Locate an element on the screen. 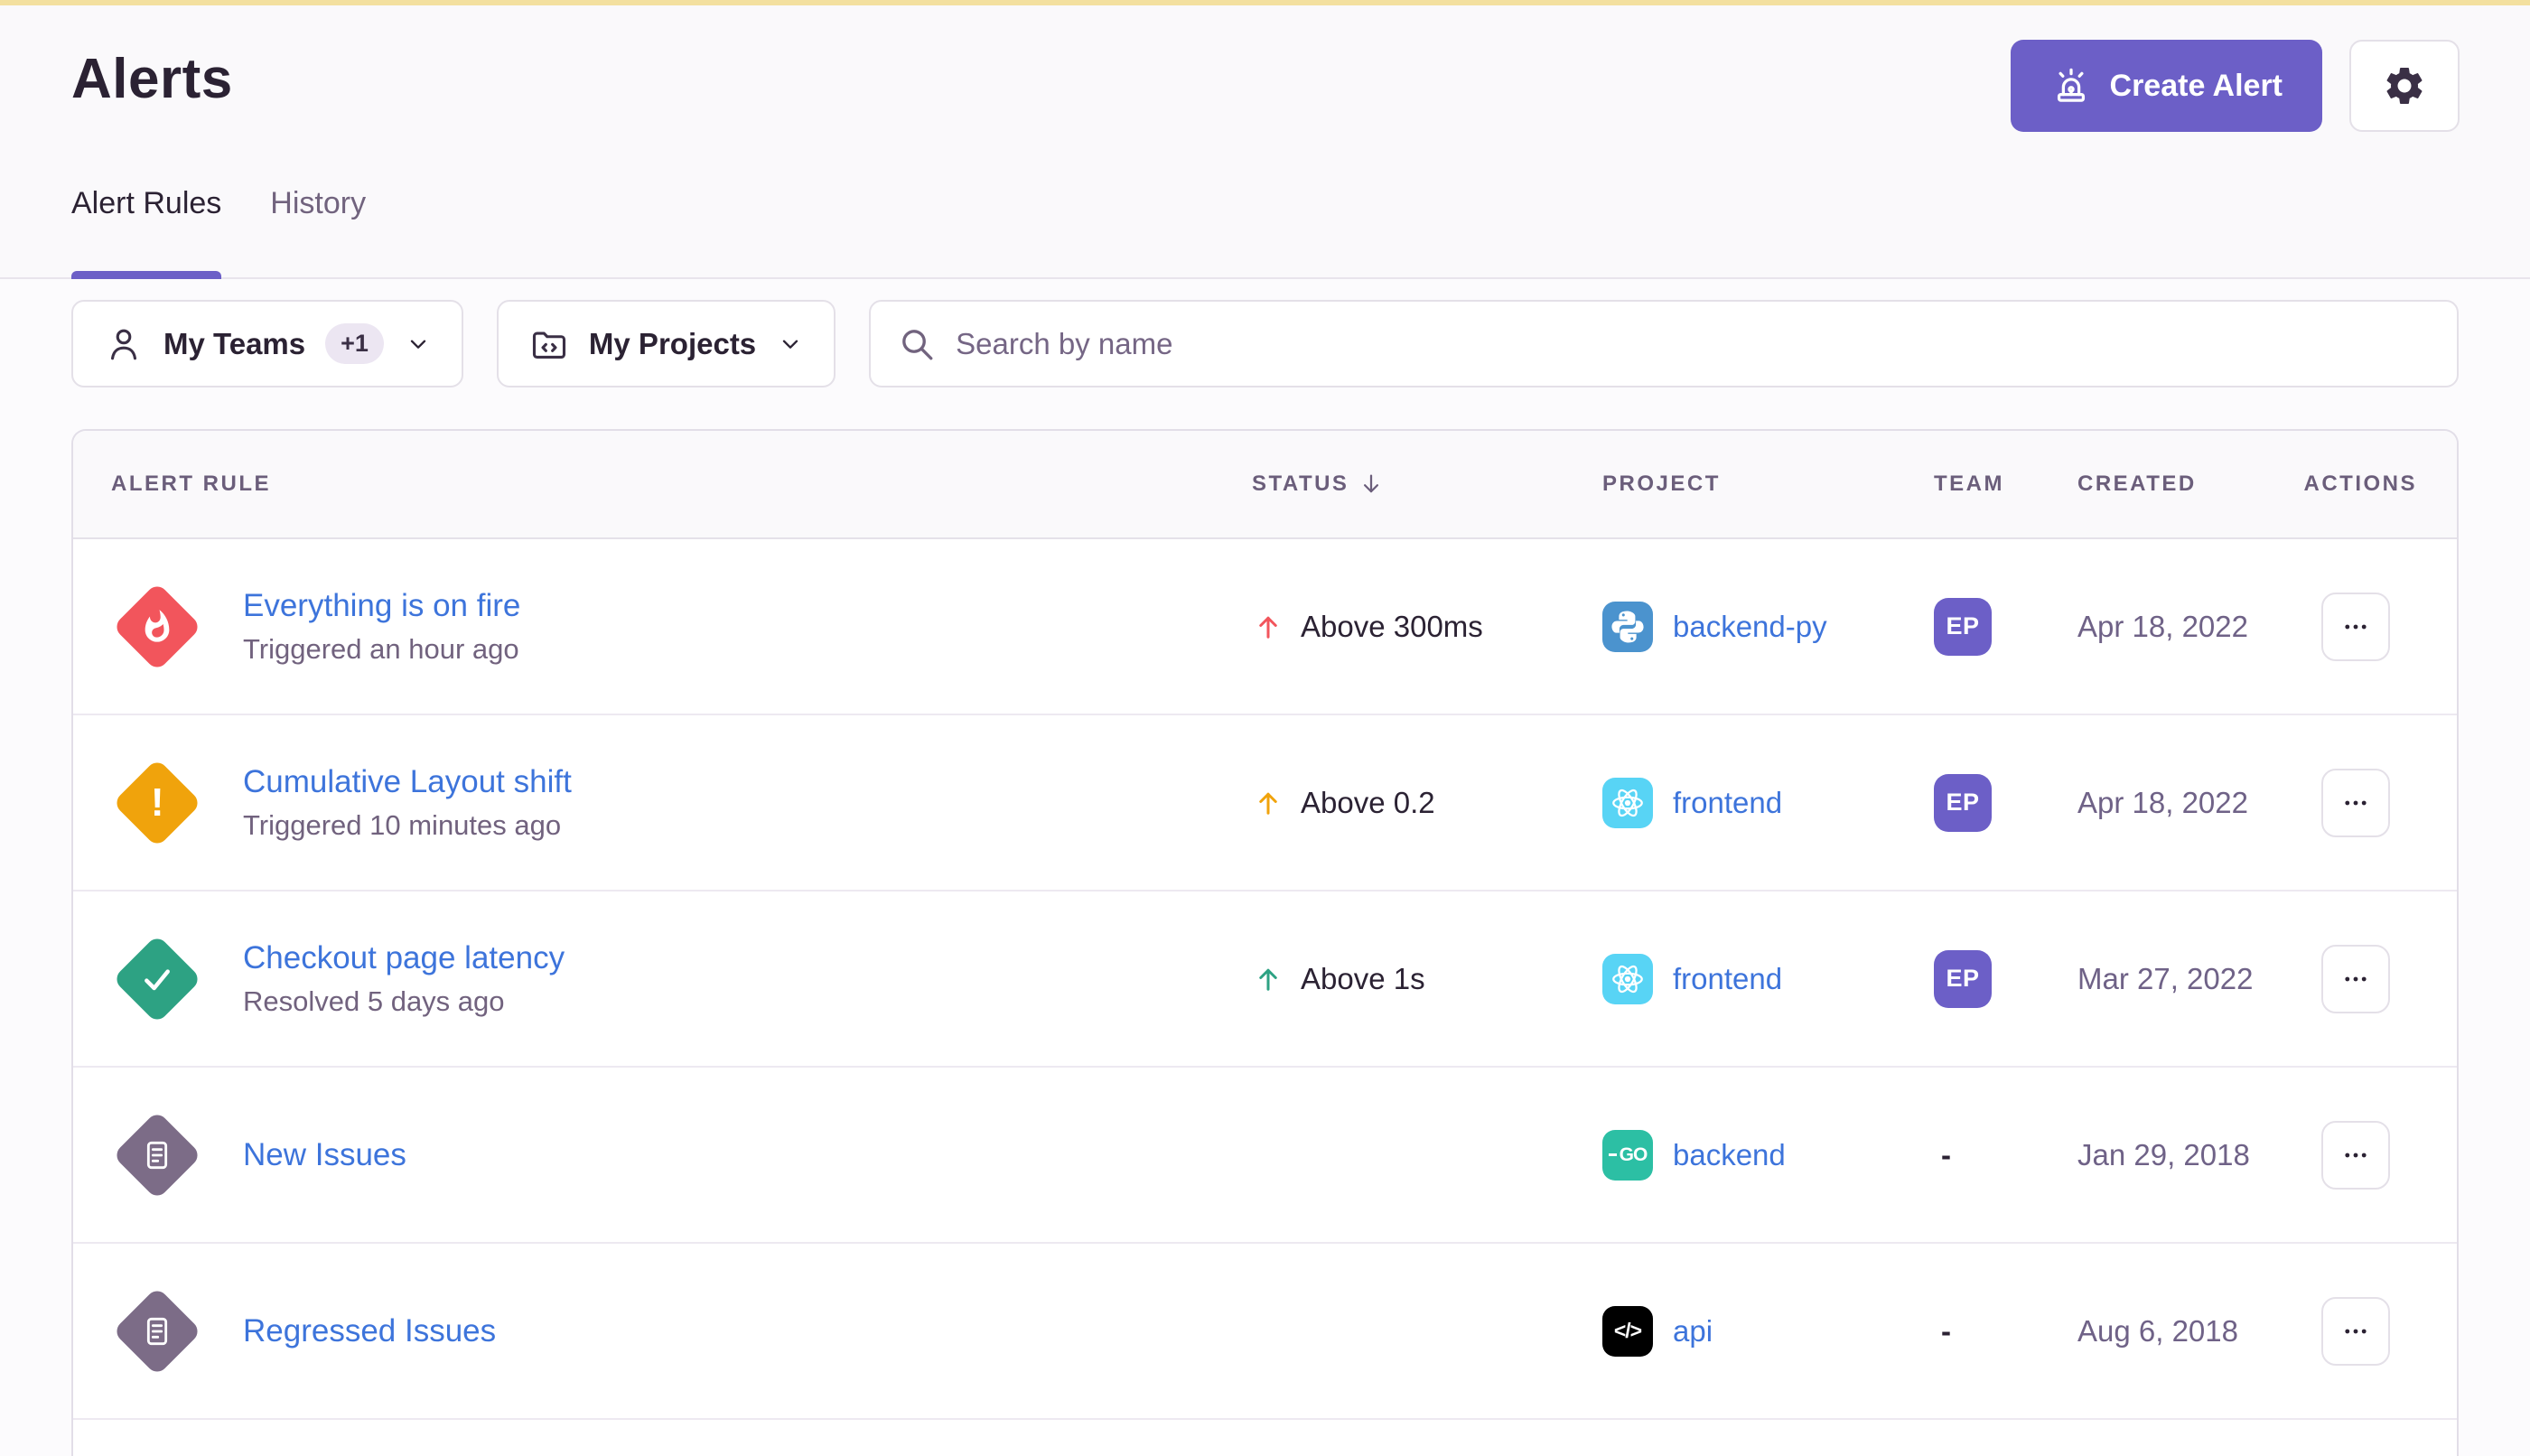  filter-bar: My Teams +1 My Projects is located at coordinates (1265, 343).